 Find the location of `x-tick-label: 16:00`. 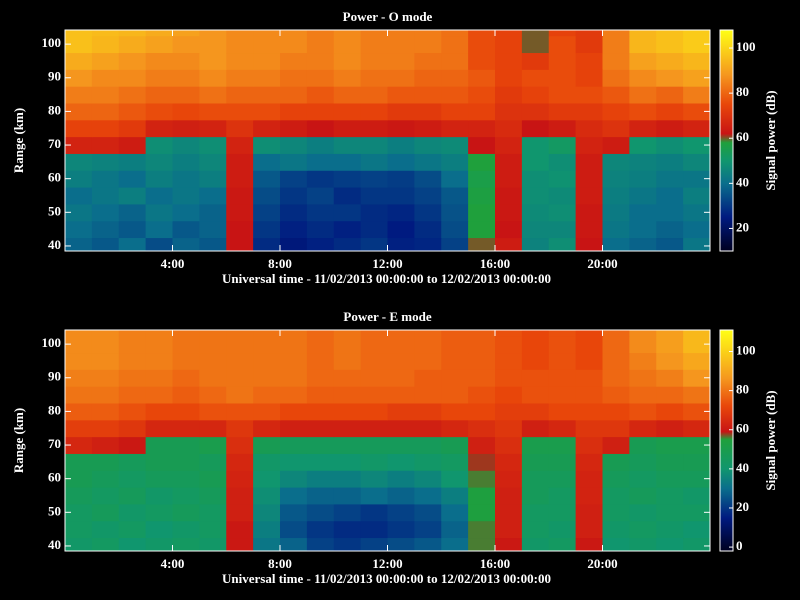

x-tick-label: 16:00 is located at coordinates (495, 563).